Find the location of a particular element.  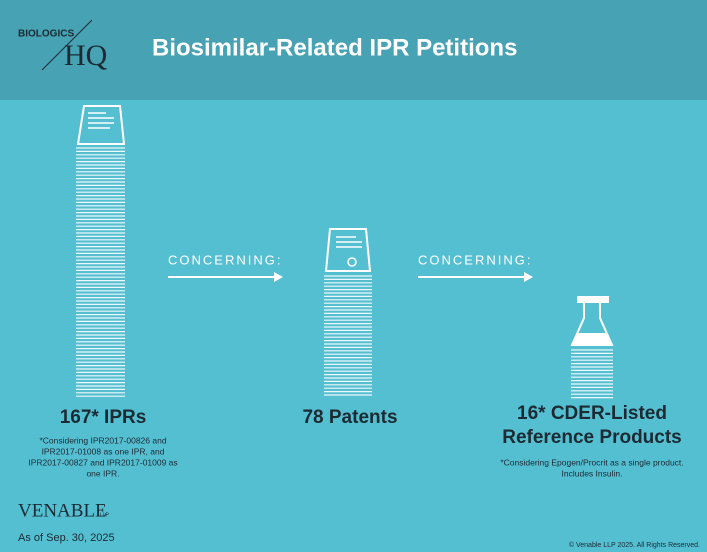

document-icon is located at coordinates (101, 125).